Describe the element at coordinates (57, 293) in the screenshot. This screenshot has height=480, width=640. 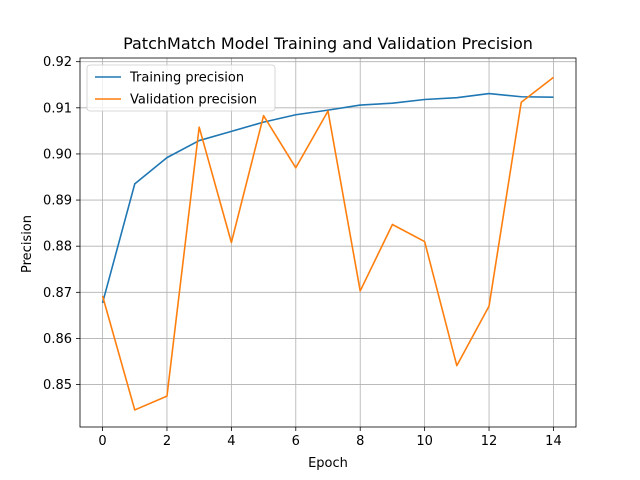
I see `y-tick-label: 0.87` at that location.